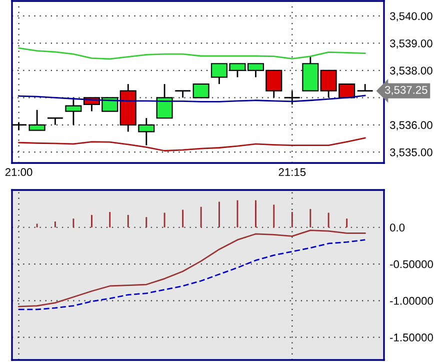 The width and height of the screenshot is (434, 362). What do you see at coordinates (18, 172) in the screenshot?
I see `x-tick-label: 21:00` at bounding box center [18, 172].